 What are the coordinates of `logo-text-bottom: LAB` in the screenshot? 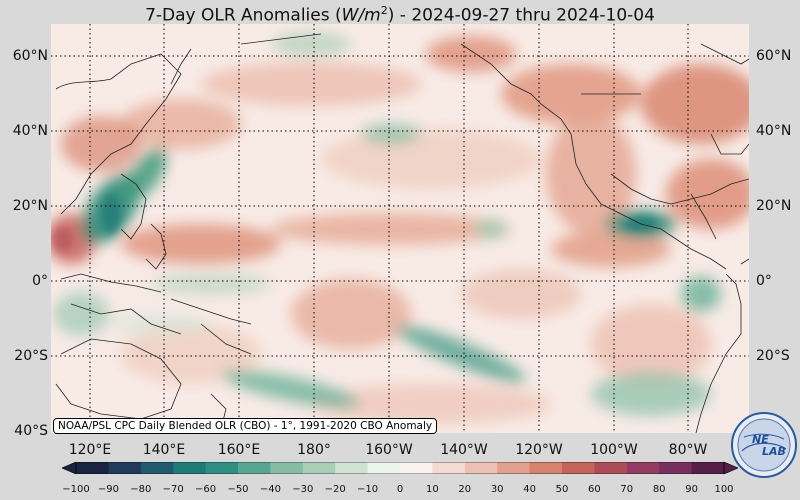 It's located at (774, 451).